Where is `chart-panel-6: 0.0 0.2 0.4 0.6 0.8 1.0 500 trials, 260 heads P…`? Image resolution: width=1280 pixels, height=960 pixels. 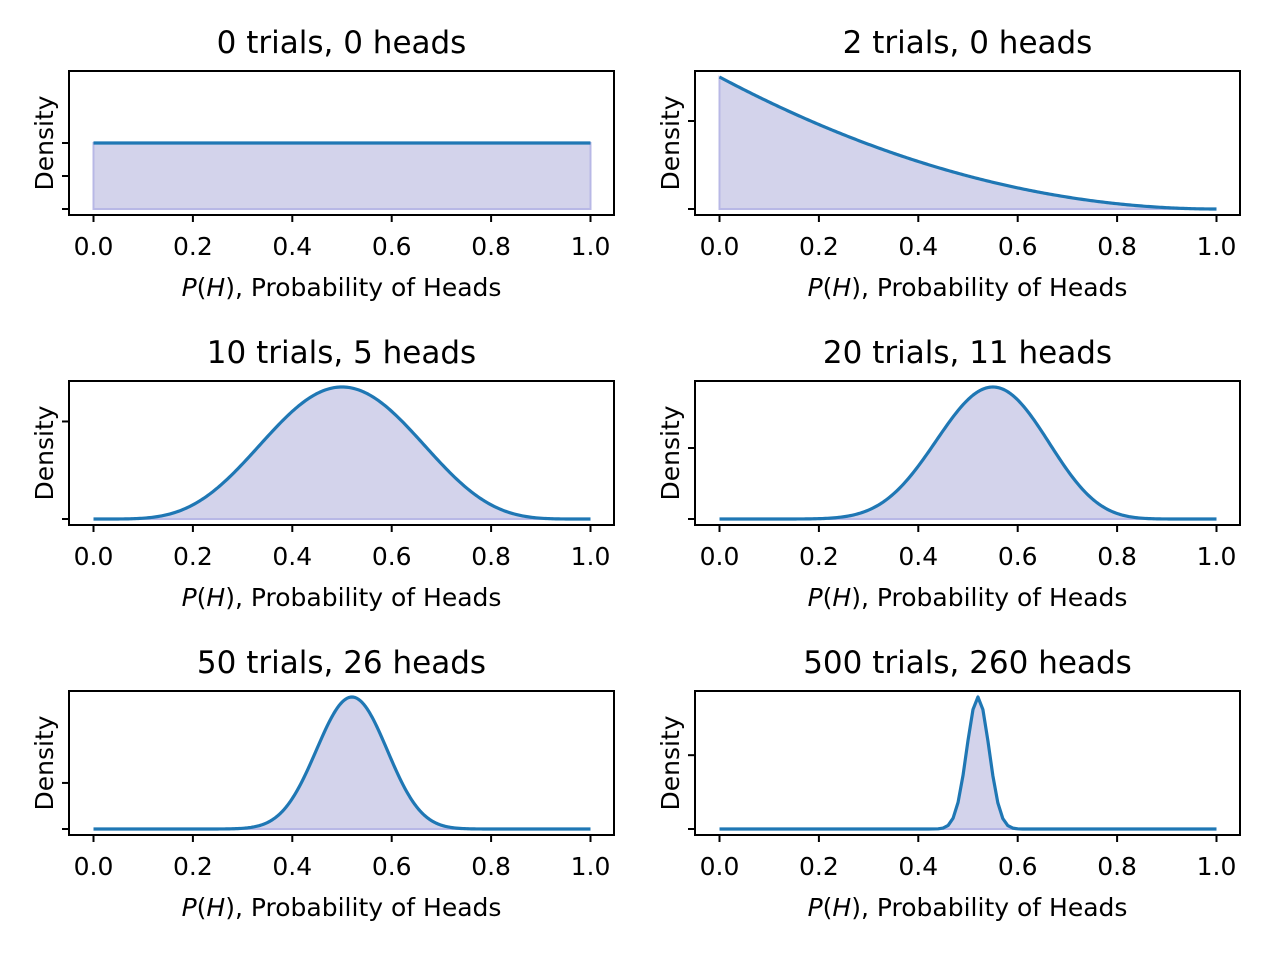
chart-panel-6: 0.0 0.2 0.4 0.6 0.8 1.0 500 trials, 260 heads P… is located at coordinates (948, 783).